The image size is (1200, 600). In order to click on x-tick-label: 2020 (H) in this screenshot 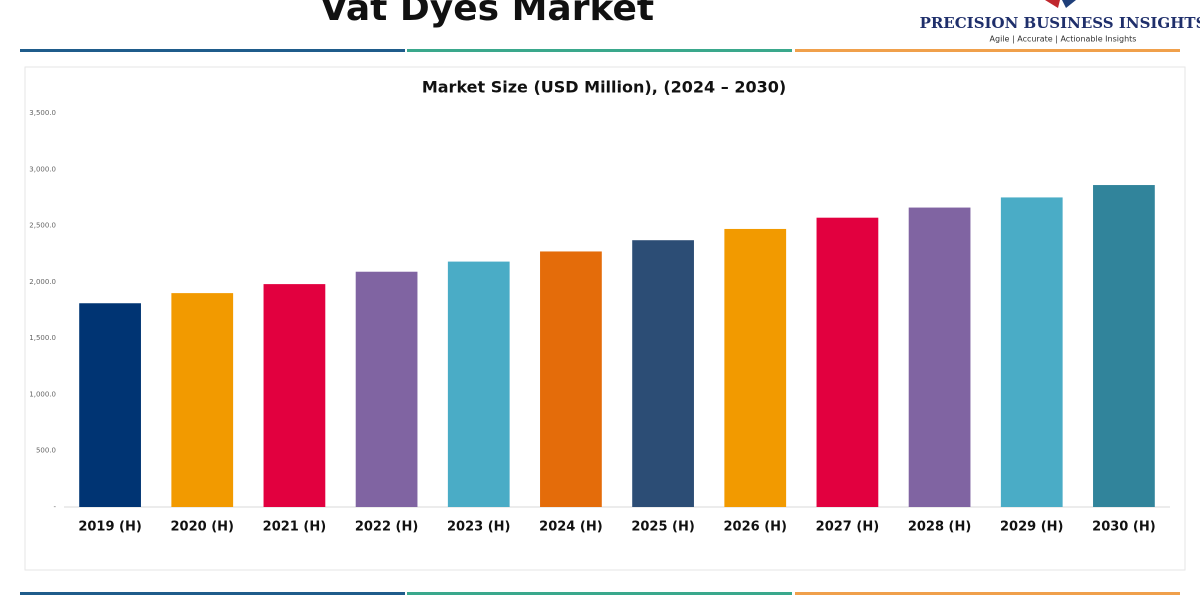, I will do `click(202, 527)`.